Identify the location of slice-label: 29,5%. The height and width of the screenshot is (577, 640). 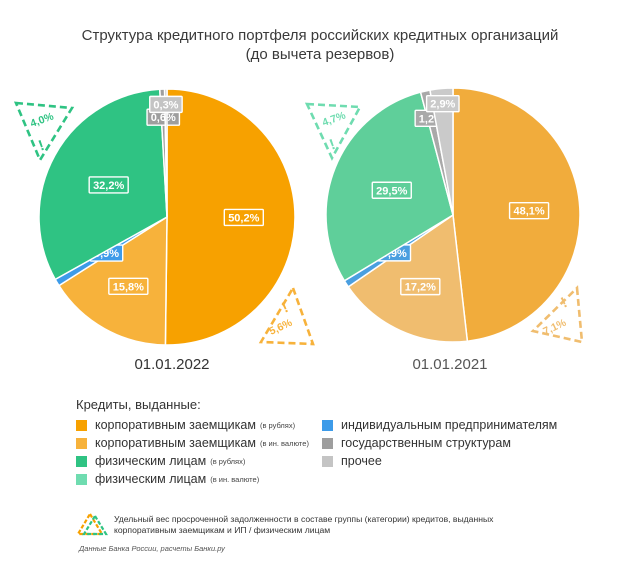
(391, 191).